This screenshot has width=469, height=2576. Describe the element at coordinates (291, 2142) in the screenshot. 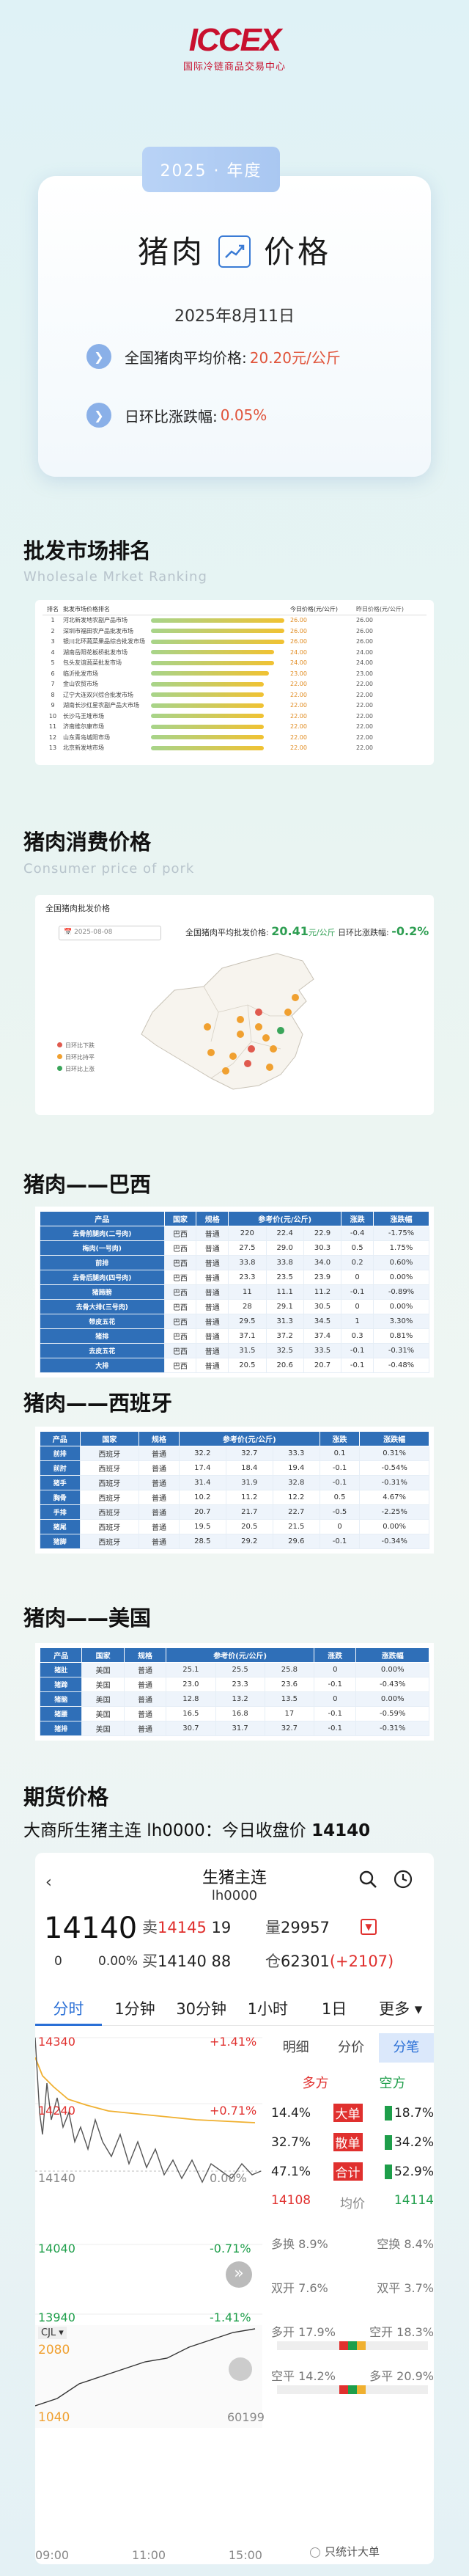

I see `flow-long: 32.7%` at that location.